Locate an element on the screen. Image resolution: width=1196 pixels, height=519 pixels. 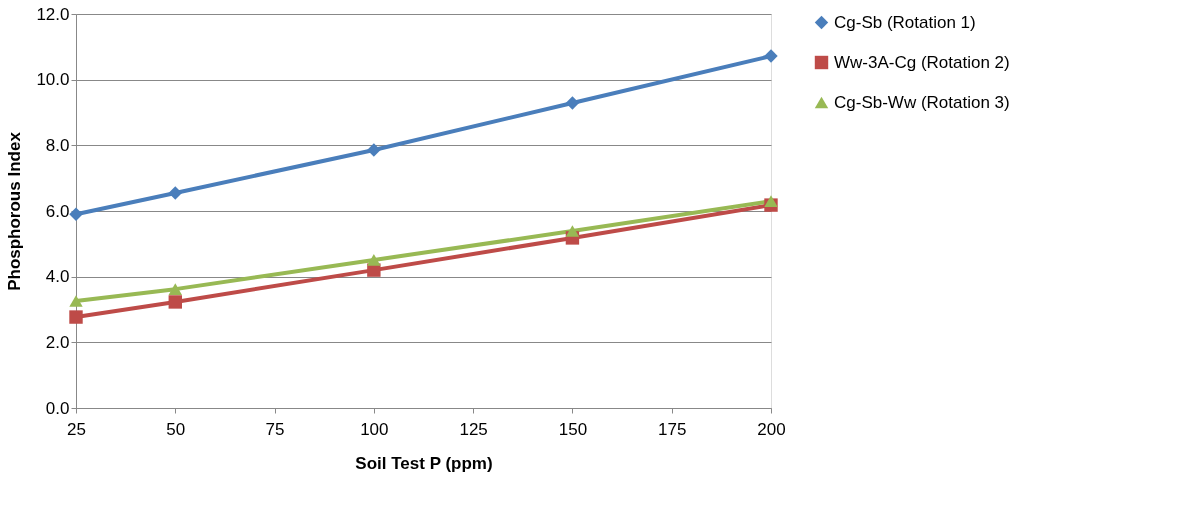
legend-label: Ww-3A-Cg (Rotation 2) is located at coordinates (922, 62).